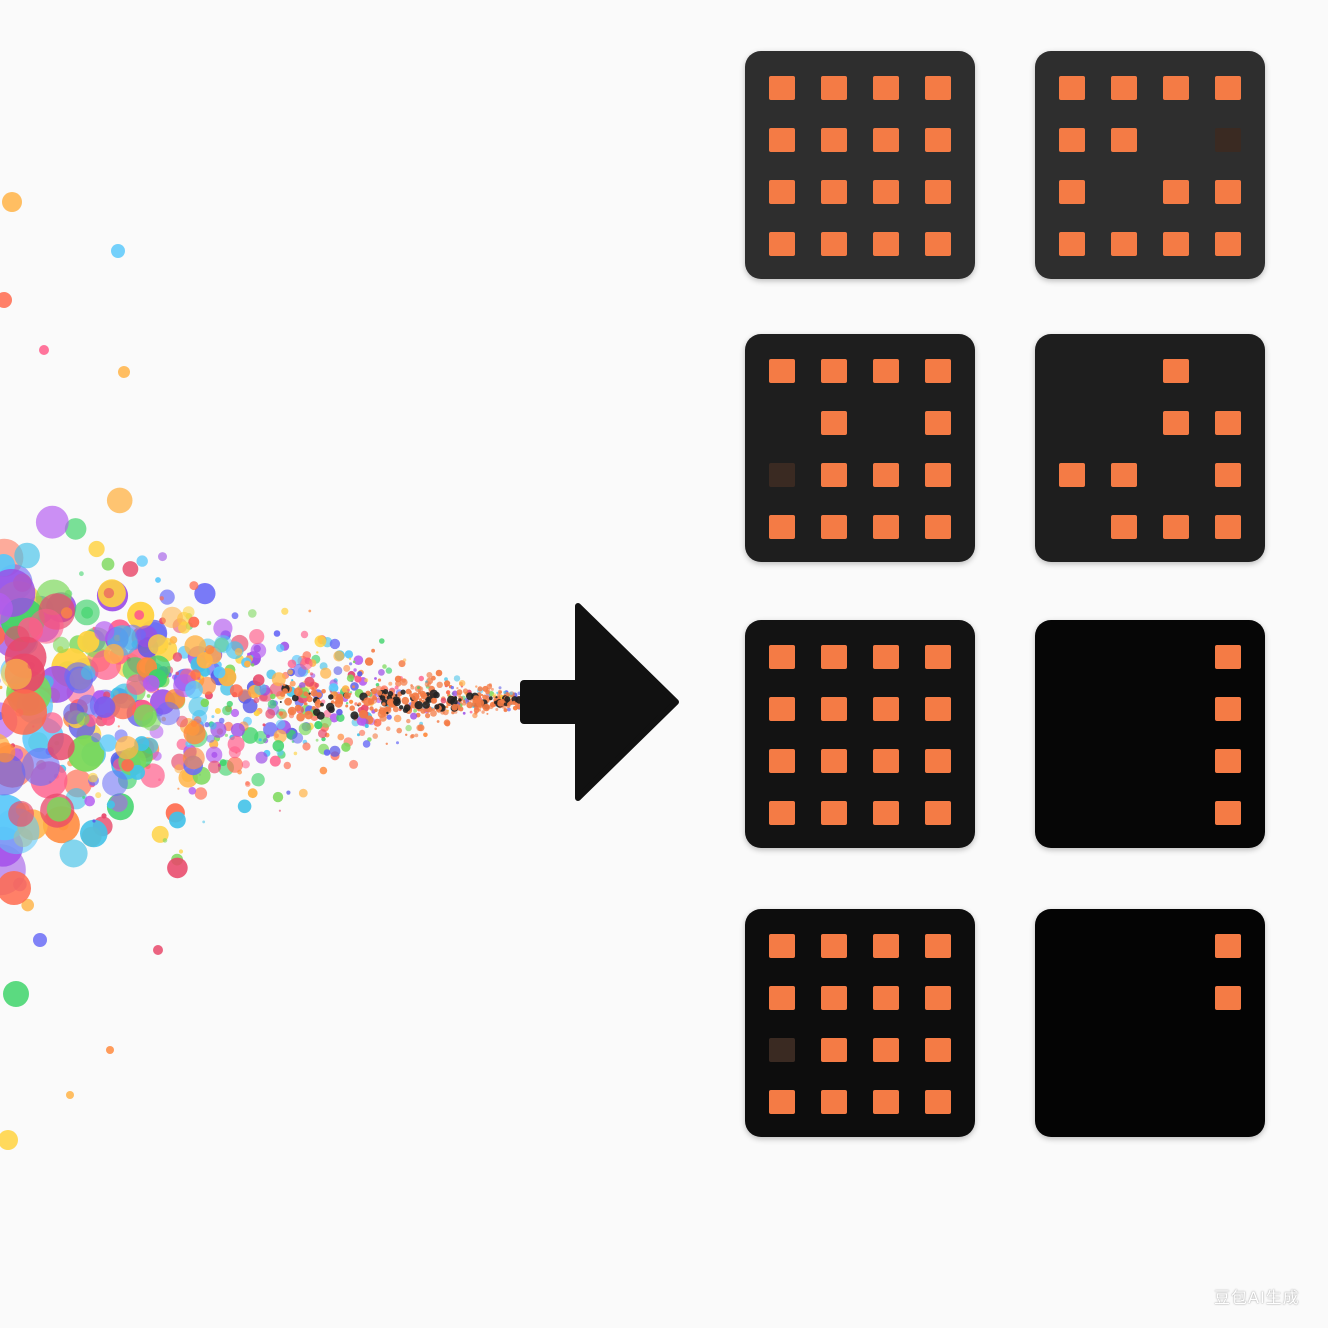  What do you see at coordinates (782, 1050) in the screenshot?
I see `pixel-cell-dim` at bounding box center [782, 1050].